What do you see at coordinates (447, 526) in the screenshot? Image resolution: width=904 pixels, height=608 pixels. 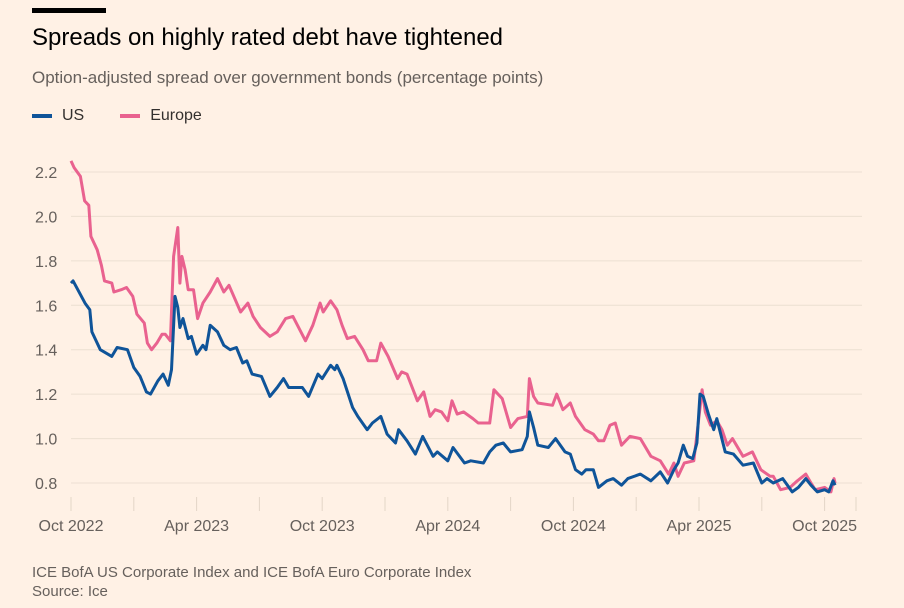 I see `x-tick-label: Apr 2024` at bounding box center [447, 526].